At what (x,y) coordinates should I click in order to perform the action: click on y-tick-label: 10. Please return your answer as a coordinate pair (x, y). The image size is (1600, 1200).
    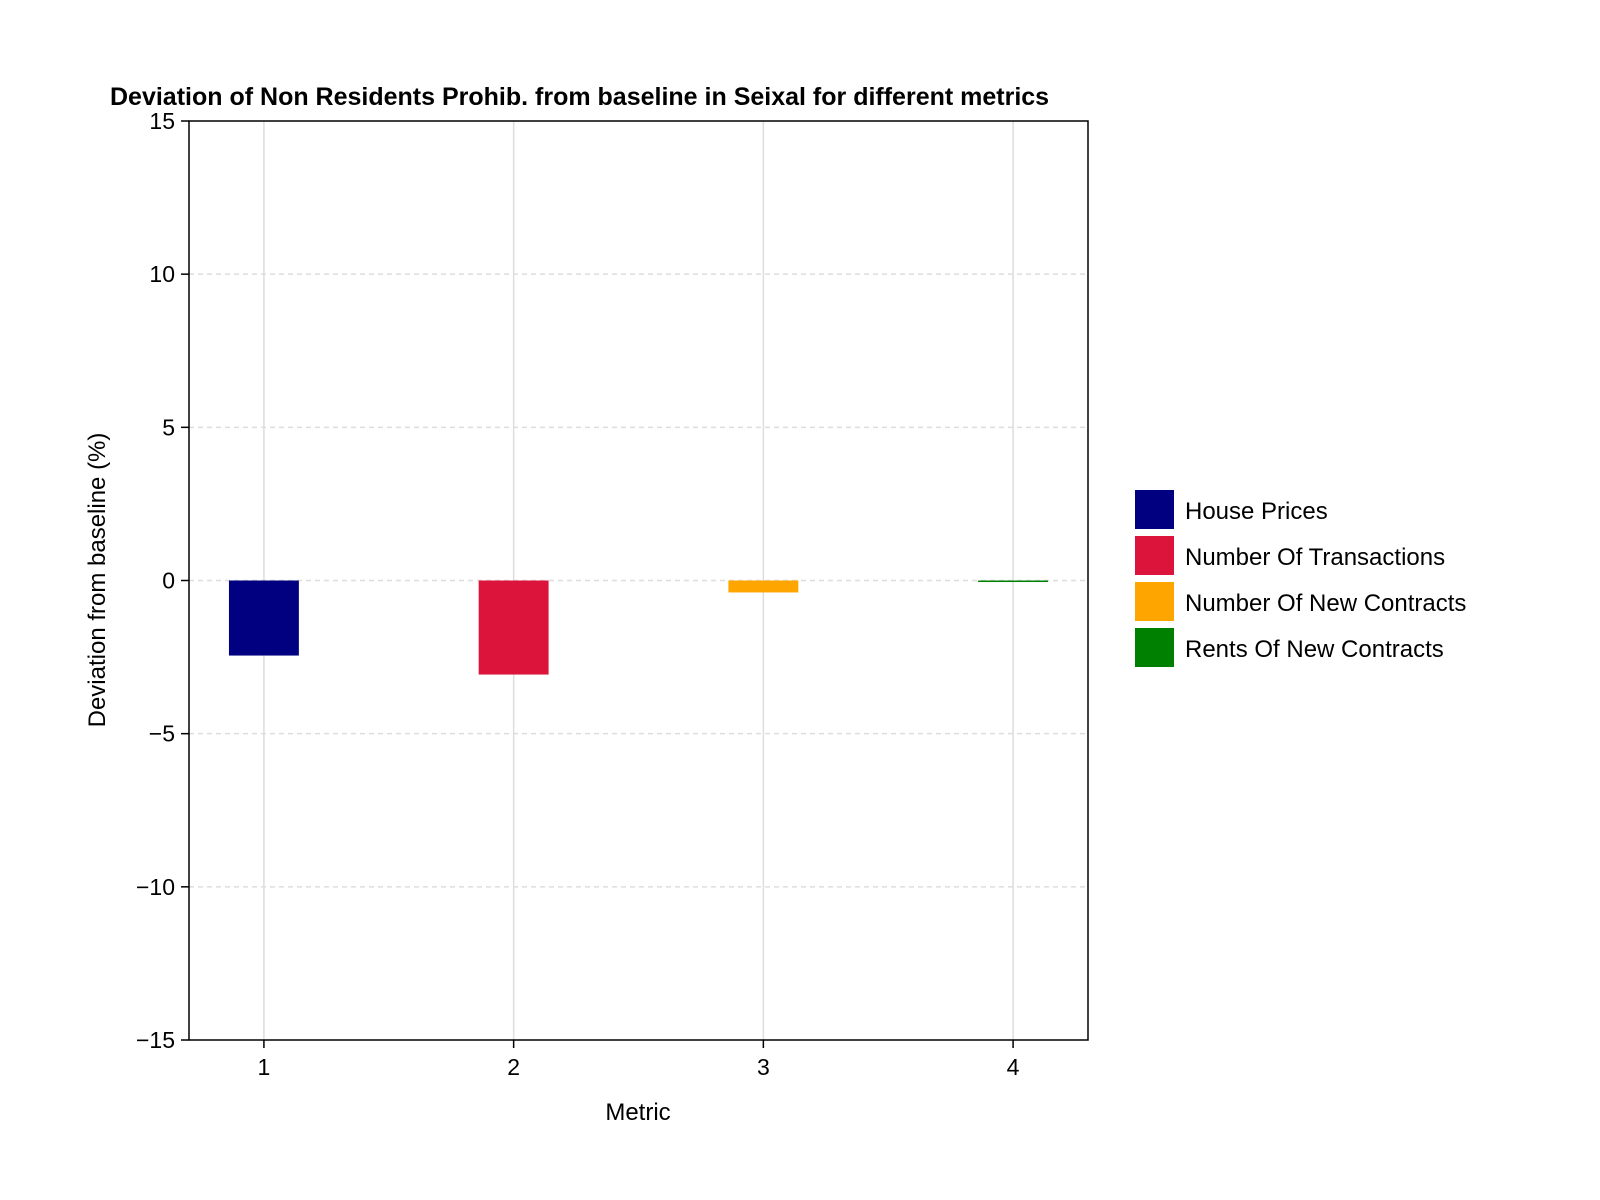
    Looking at the image, I should click on (162, 274).